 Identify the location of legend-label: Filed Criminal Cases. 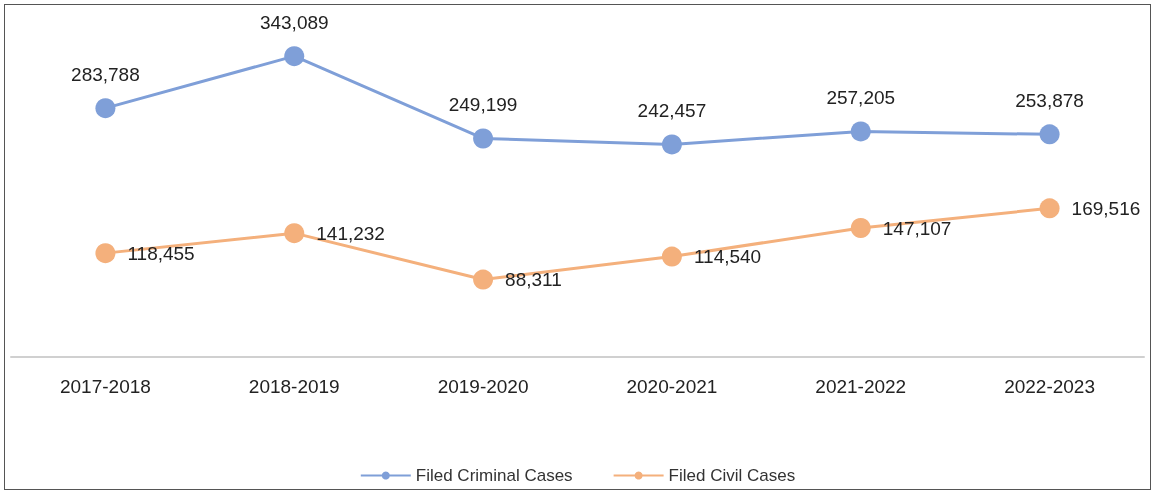
(494, 475).